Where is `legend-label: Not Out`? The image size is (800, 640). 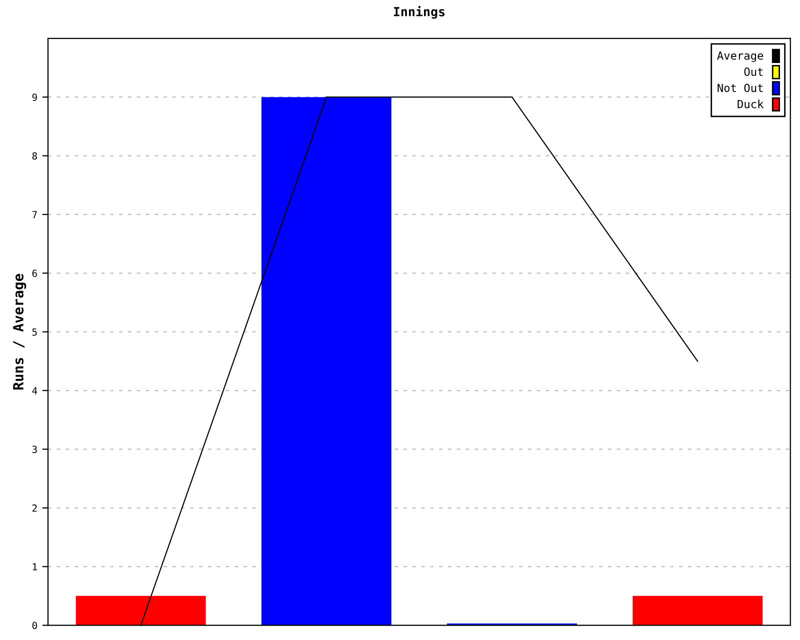 legend-label: Not Out is located at coordinates (740, 88).